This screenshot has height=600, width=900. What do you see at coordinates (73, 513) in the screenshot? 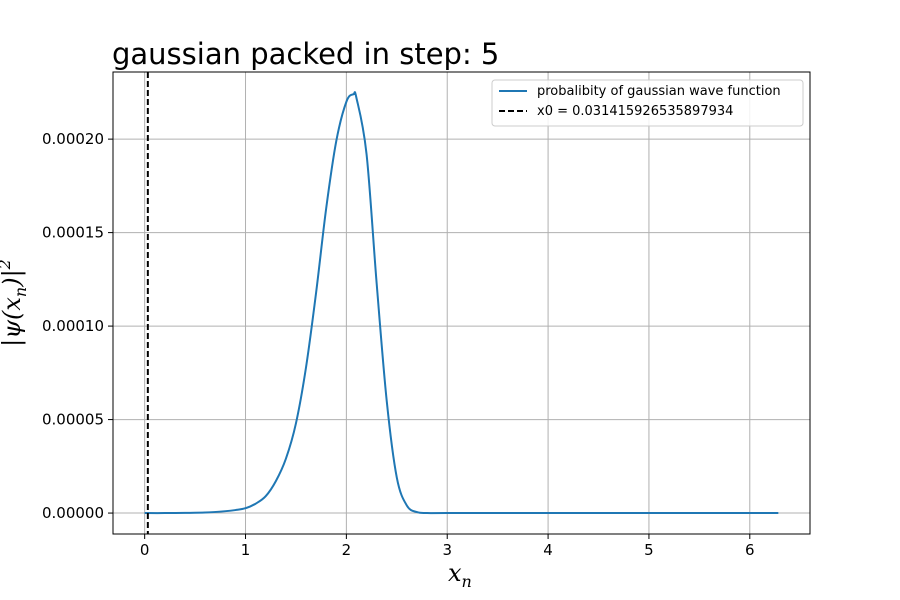
I see `y-tick-label-0: 0.00000` at bounding box center [73, 513].